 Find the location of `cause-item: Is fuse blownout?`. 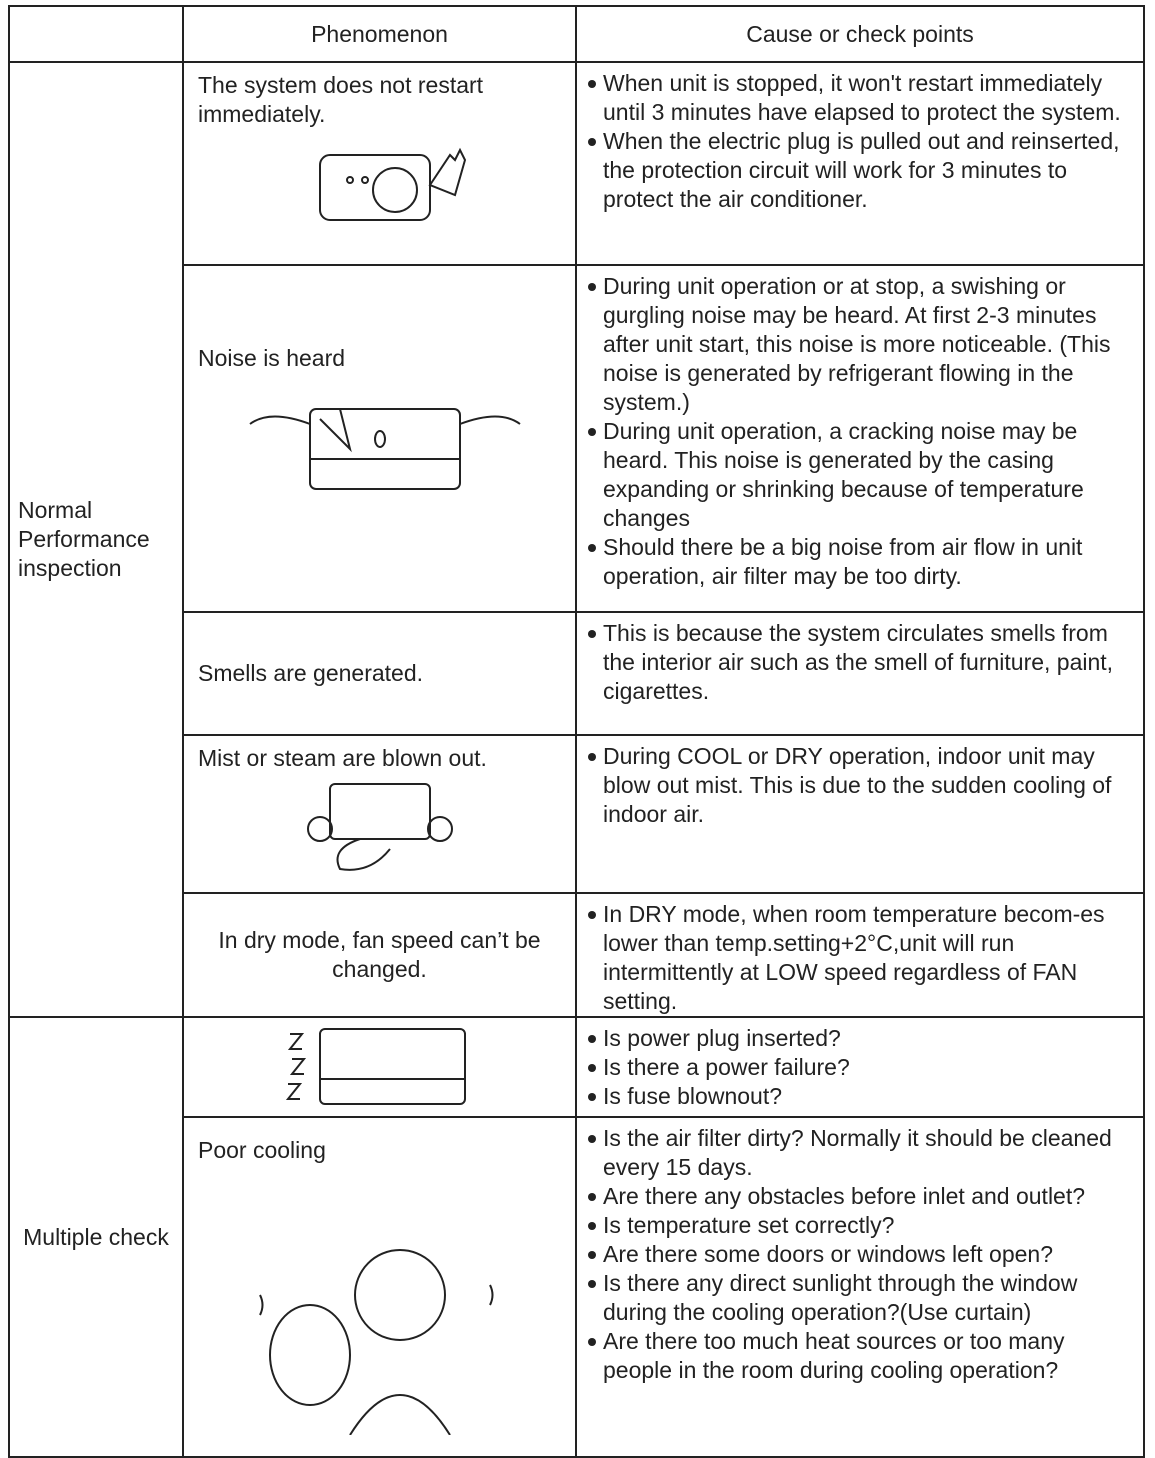

cause-item: Is fuse blownout? is located at coordinates (862, 1096).